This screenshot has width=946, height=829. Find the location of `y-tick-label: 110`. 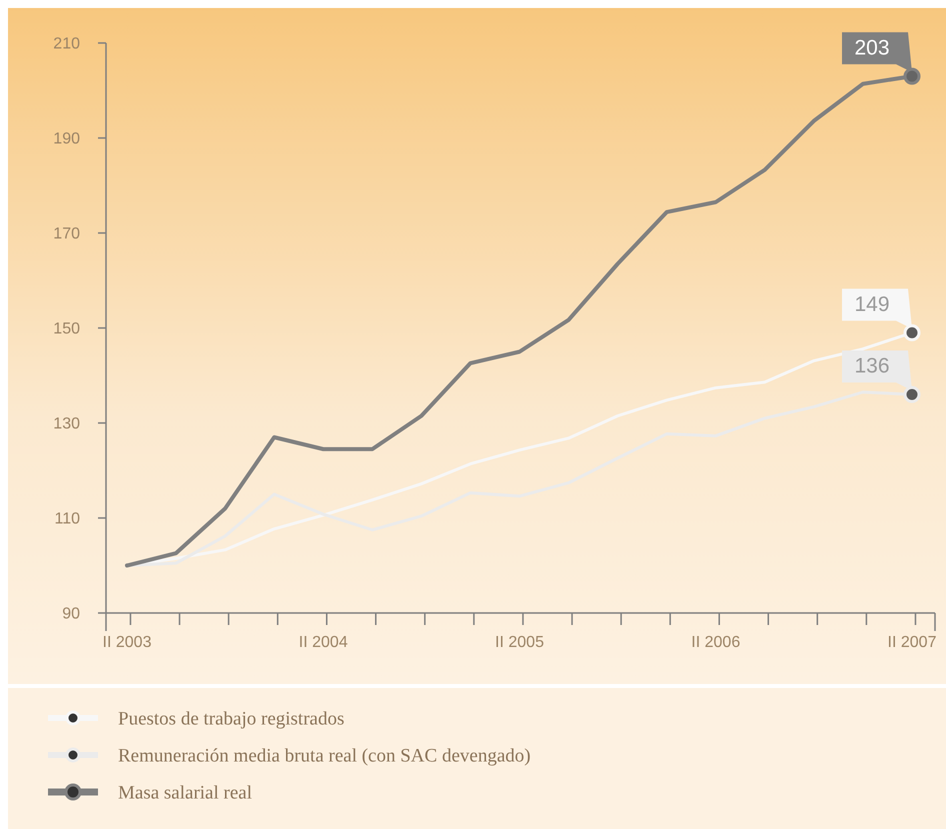

y-tick-label: 110 is located at coordinates (67, 519).